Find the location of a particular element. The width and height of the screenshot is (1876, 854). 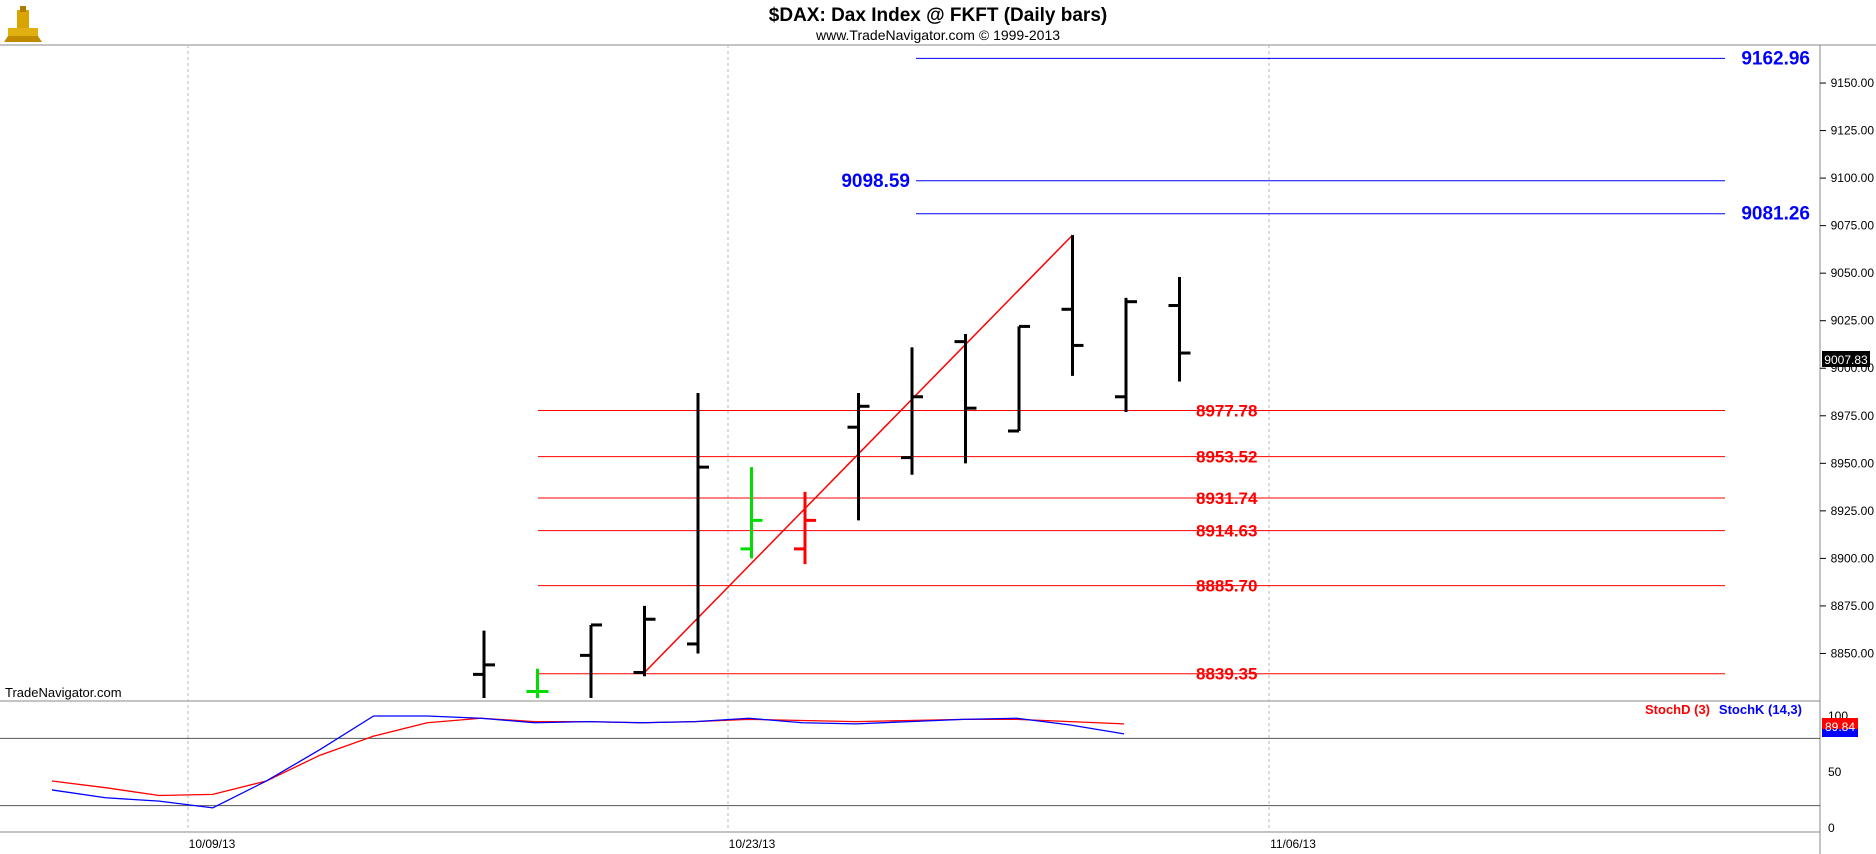

price-tick-label: 8950.00 is located at coordinates (1853, 463).